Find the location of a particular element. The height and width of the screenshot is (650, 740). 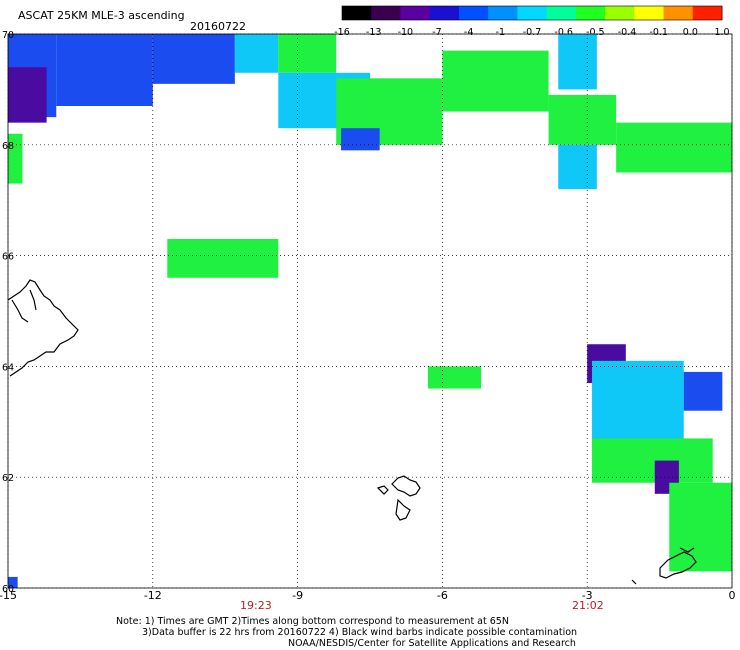

x-tick-label: 0 is located at coordinates (732, 595).